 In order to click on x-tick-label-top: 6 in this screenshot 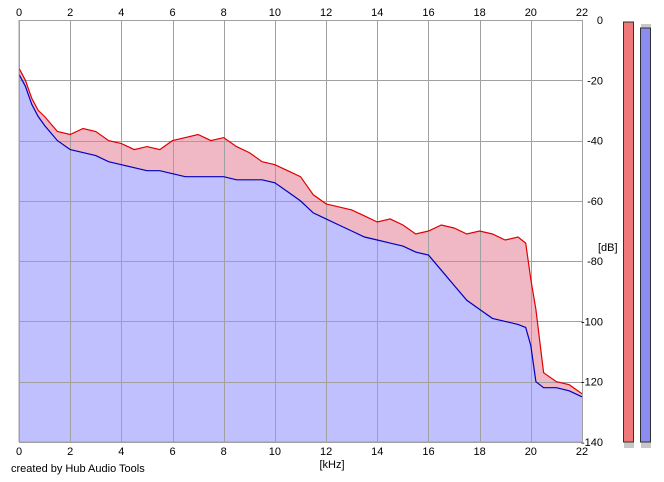, I will do `click(172, 13)`.